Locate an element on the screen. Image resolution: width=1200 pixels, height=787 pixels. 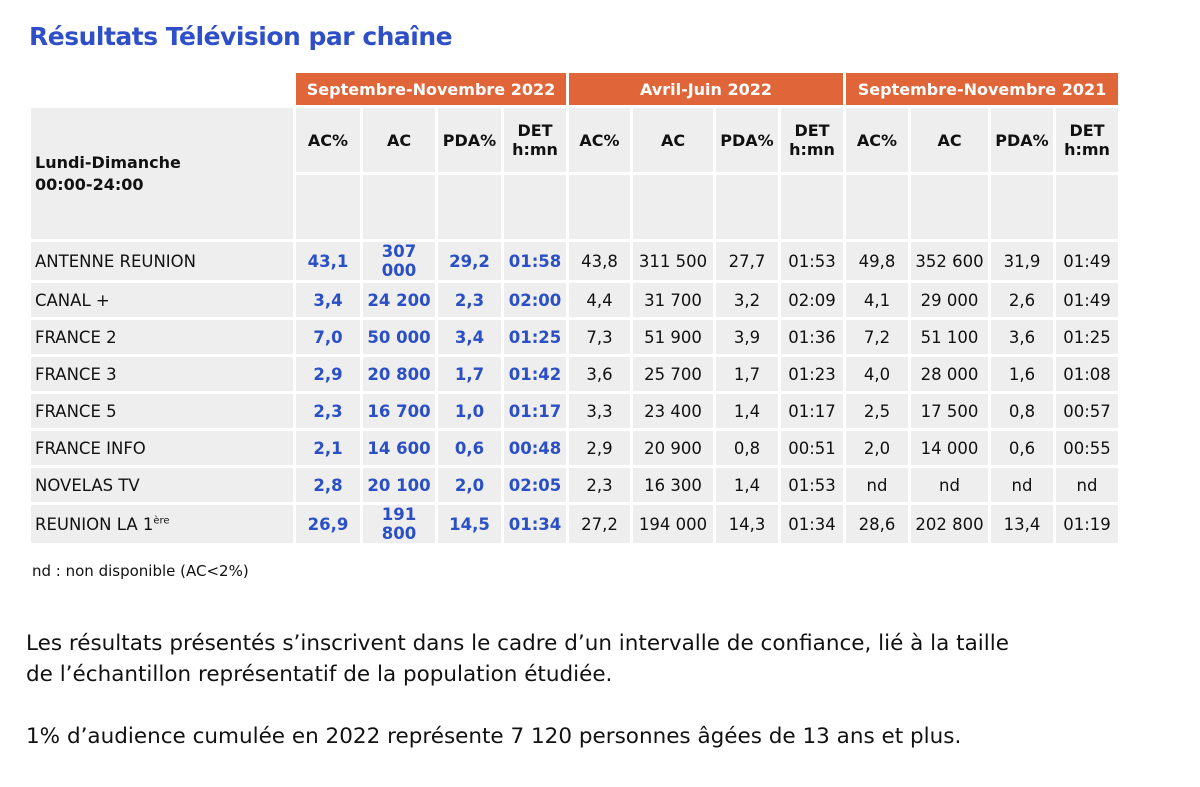
channel-name: FRANCE 5 is located at coordinates (162, 411).